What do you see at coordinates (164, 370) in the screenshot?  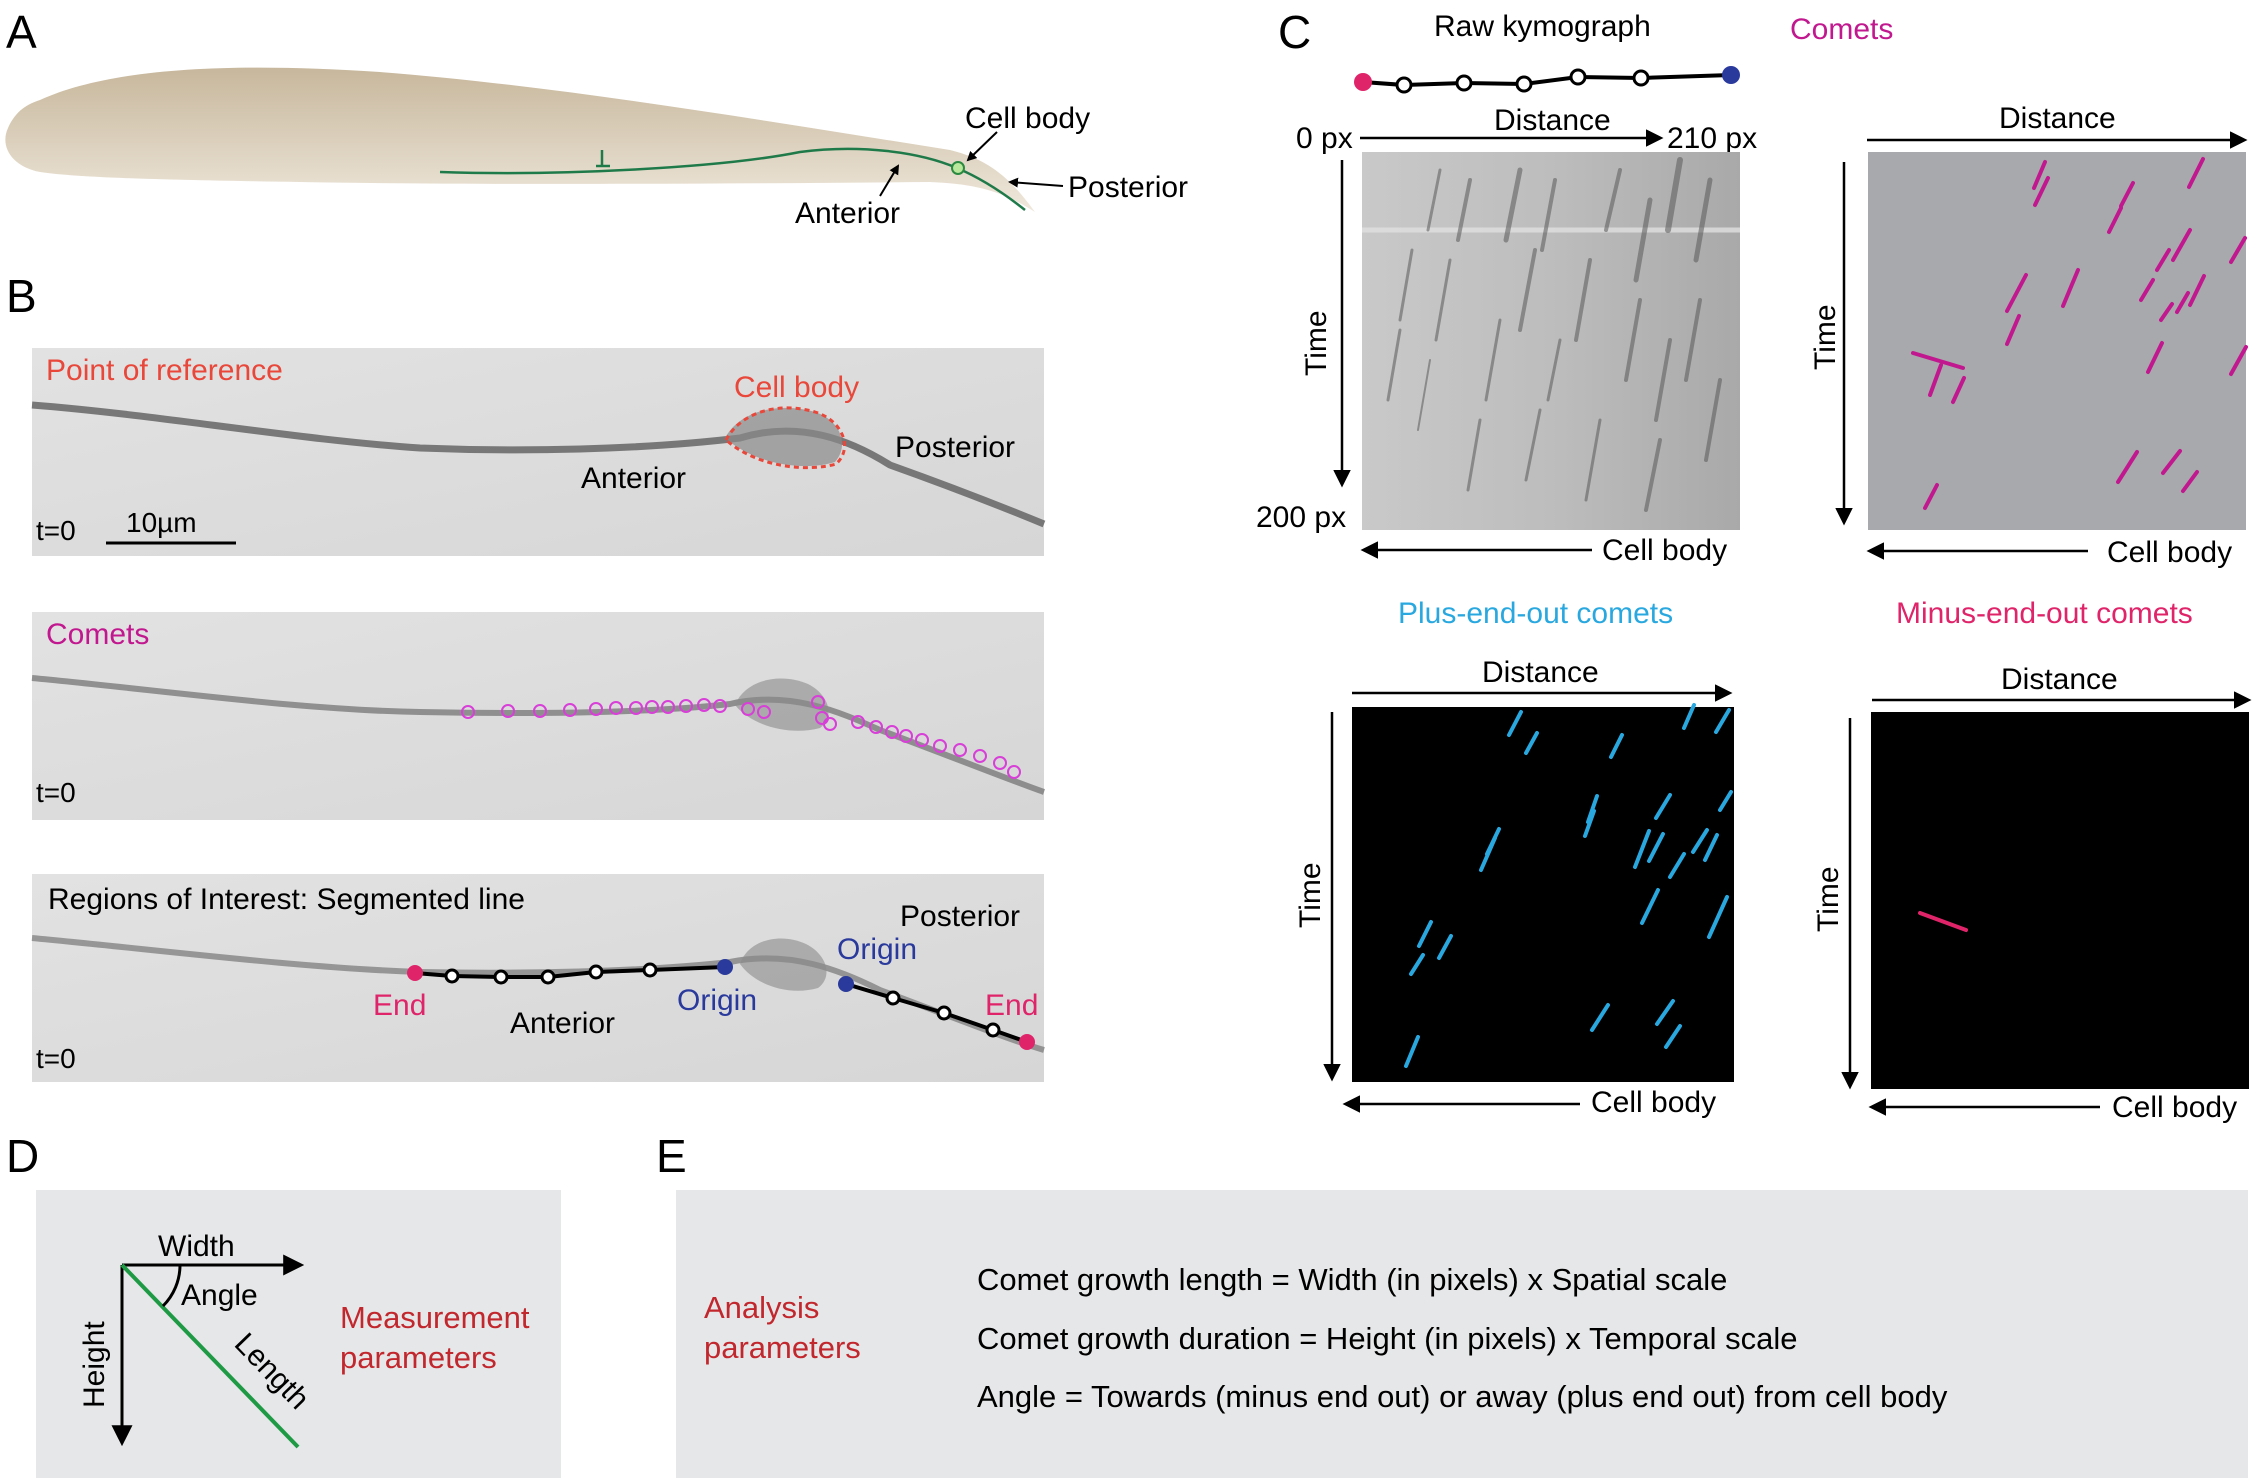 I see `b1-title: Point of reference` at bounding box center [164, 370].